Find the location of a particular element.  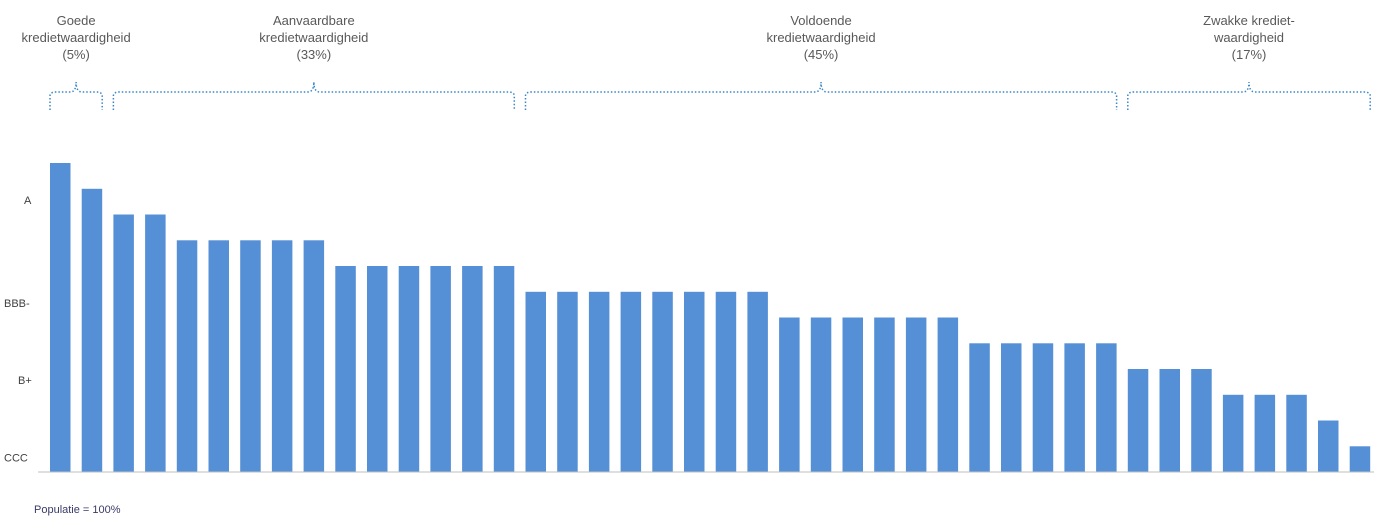

group-label: Goede kredietwaardigheid (5%) is located at coordinates (88, 37).